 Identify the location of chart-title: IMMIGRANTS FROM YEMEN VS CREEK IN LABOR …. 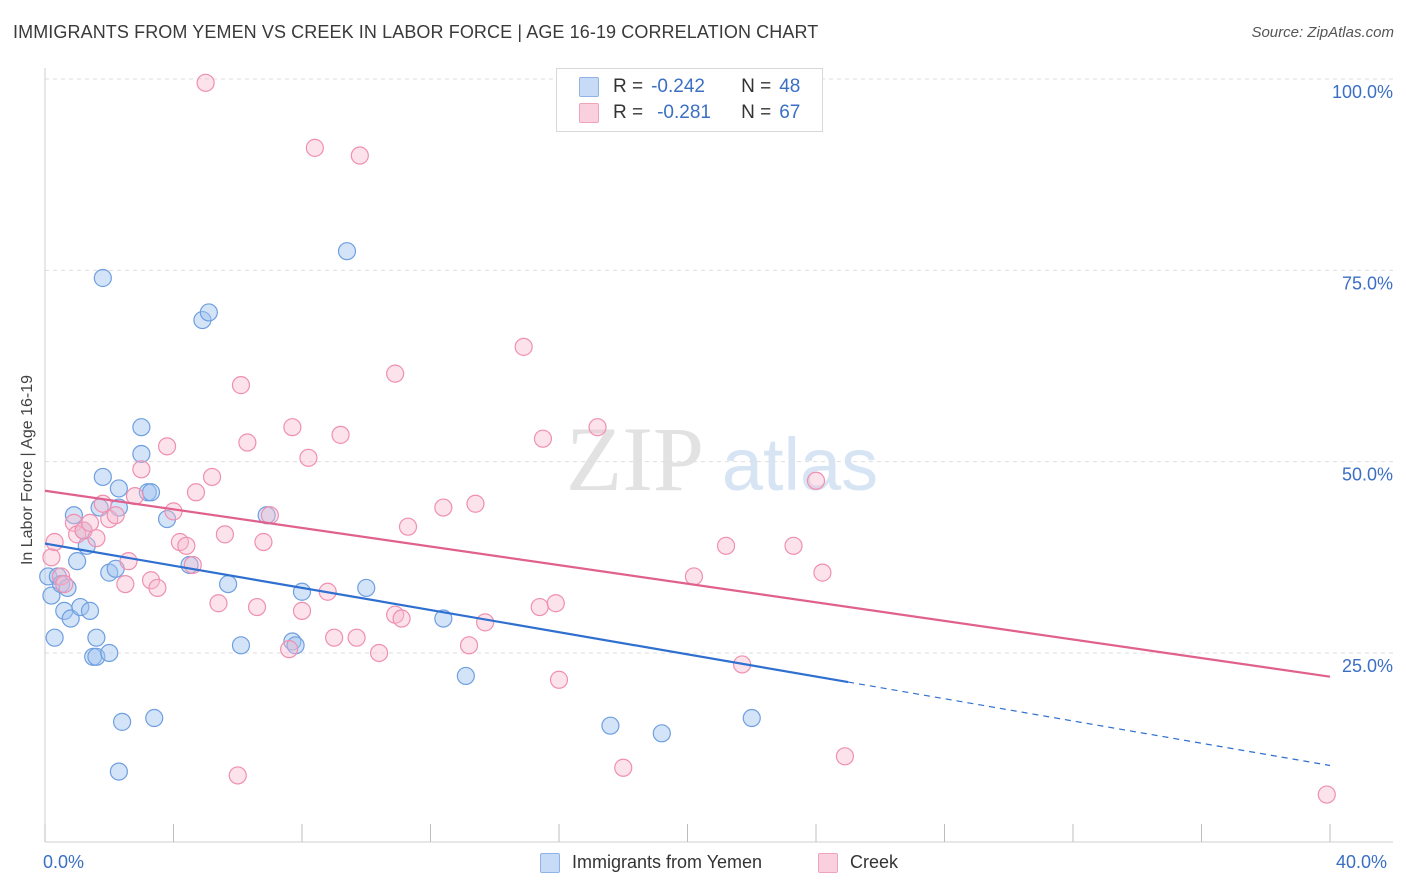
(416, 32).